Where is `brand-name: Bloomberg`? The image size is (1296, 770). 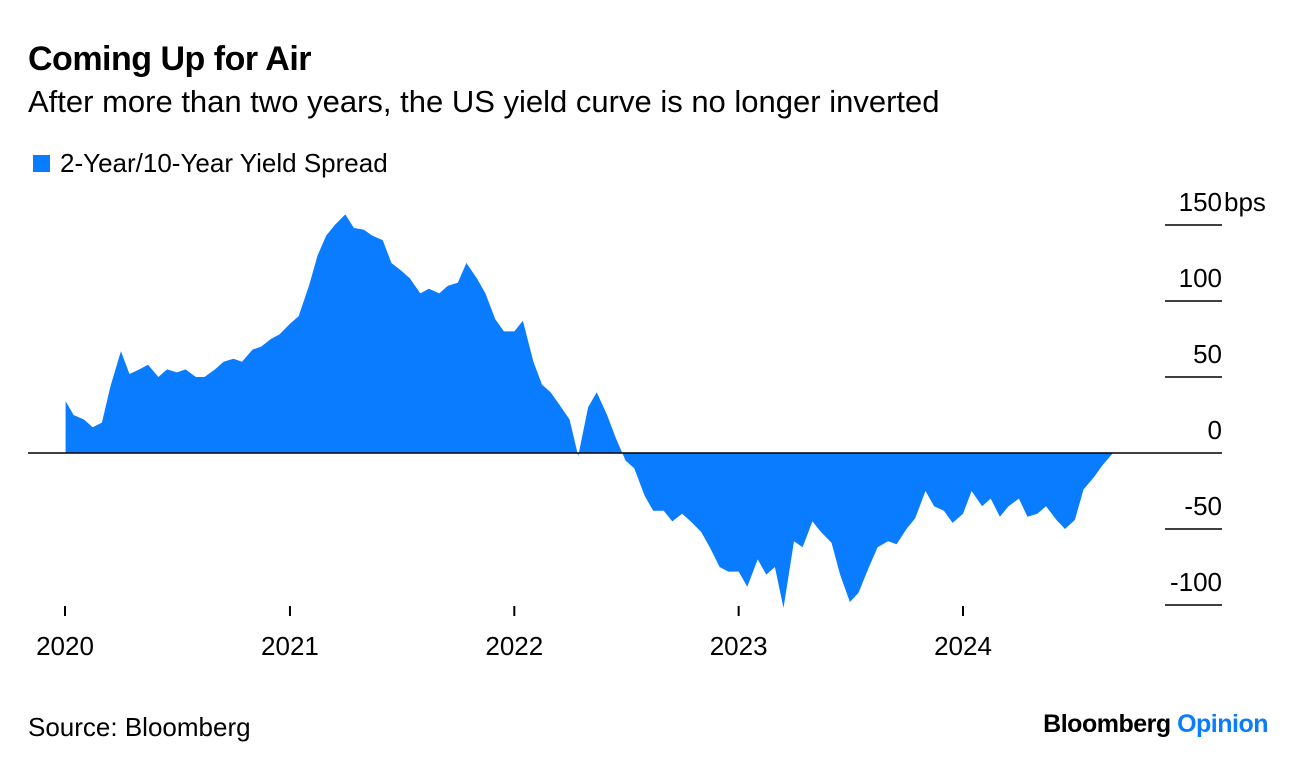
brand-name: Bloomberg is located at coordinates (1107, 724).